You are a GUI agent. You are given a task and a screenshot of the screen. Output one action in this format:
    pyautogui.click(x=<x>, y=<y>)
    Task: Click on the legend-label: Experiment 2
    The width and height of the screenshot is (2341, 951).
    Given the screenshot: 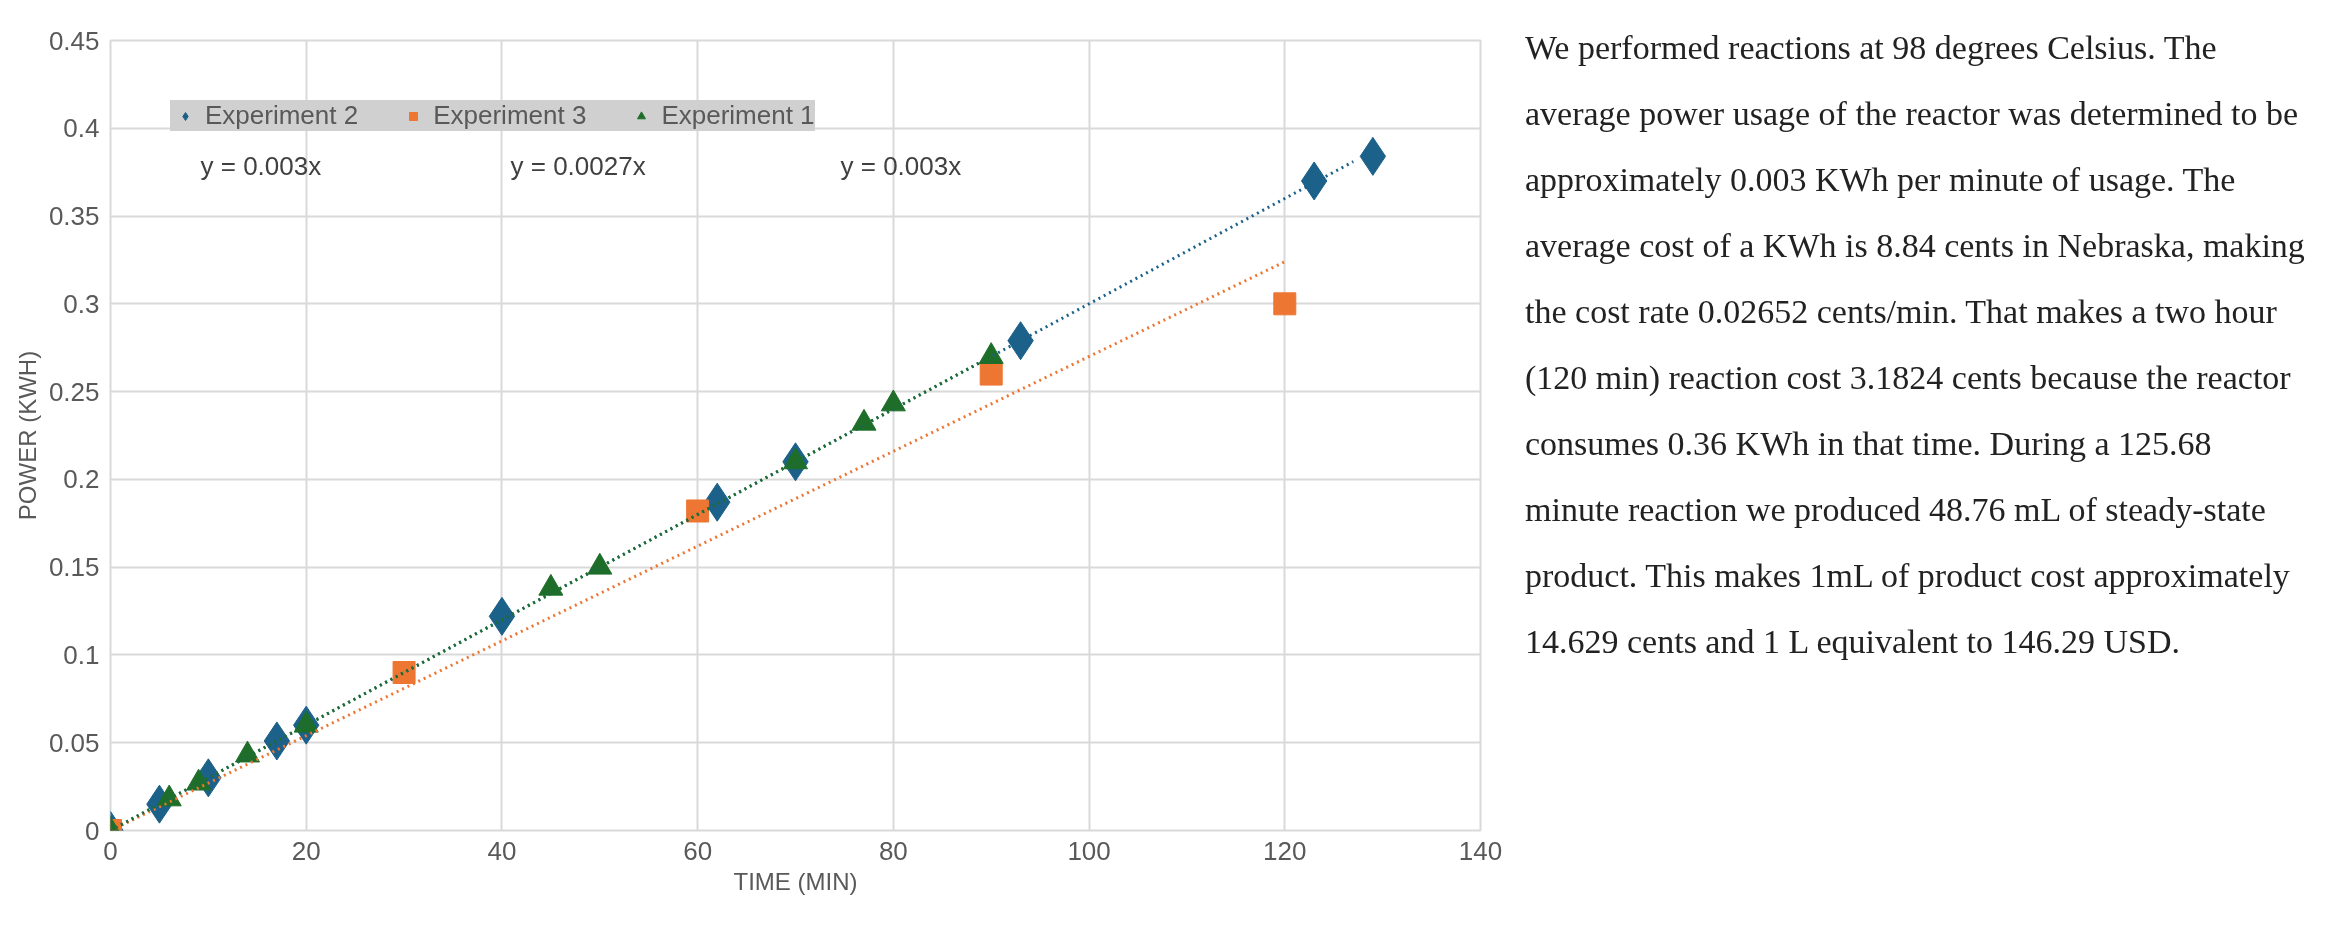 What is the action you would take?
    pyautogui.click(x=282, y=115)
    